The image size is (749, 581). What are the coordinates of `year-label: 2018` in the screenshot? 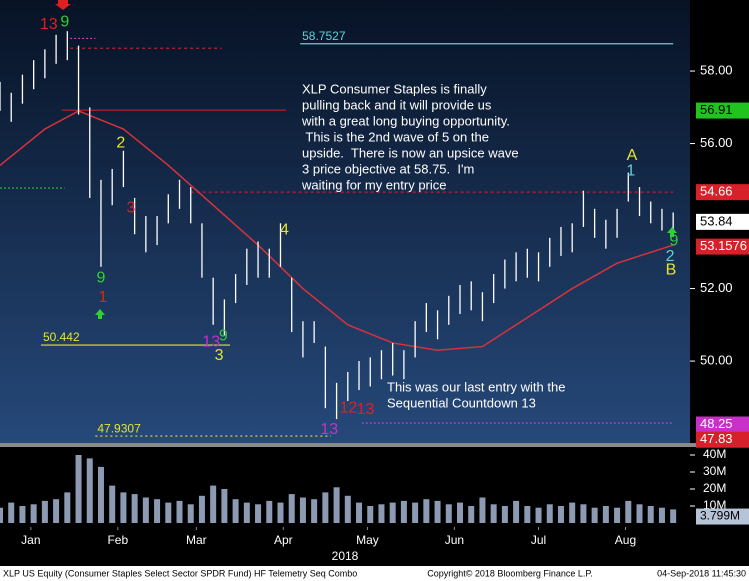 It's located at (345, 556).